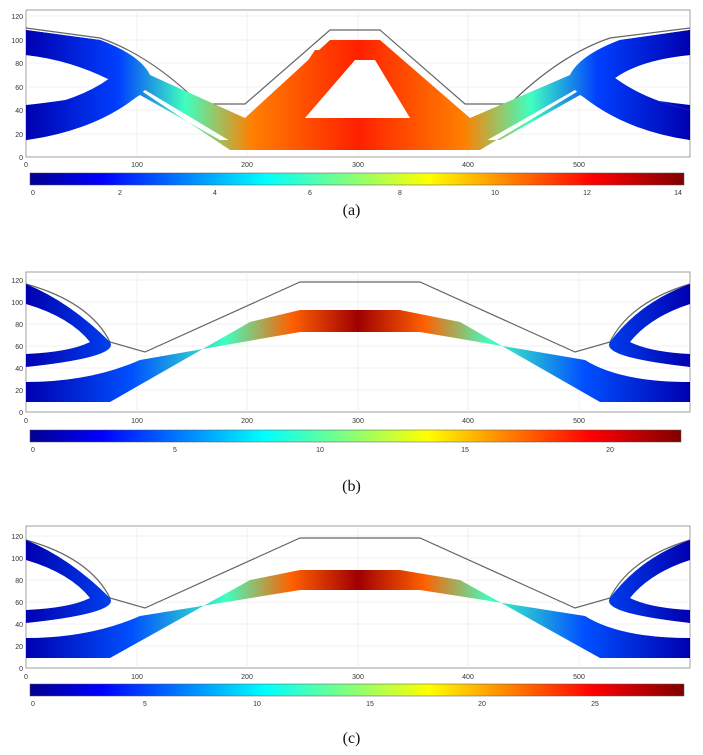 The width and height of the screenshot is (703, 755). What do you see at coordinates (579, 677) in the screenshot?
I see `x-tick-label-c-5: 500` at bounding box center [579, 677].